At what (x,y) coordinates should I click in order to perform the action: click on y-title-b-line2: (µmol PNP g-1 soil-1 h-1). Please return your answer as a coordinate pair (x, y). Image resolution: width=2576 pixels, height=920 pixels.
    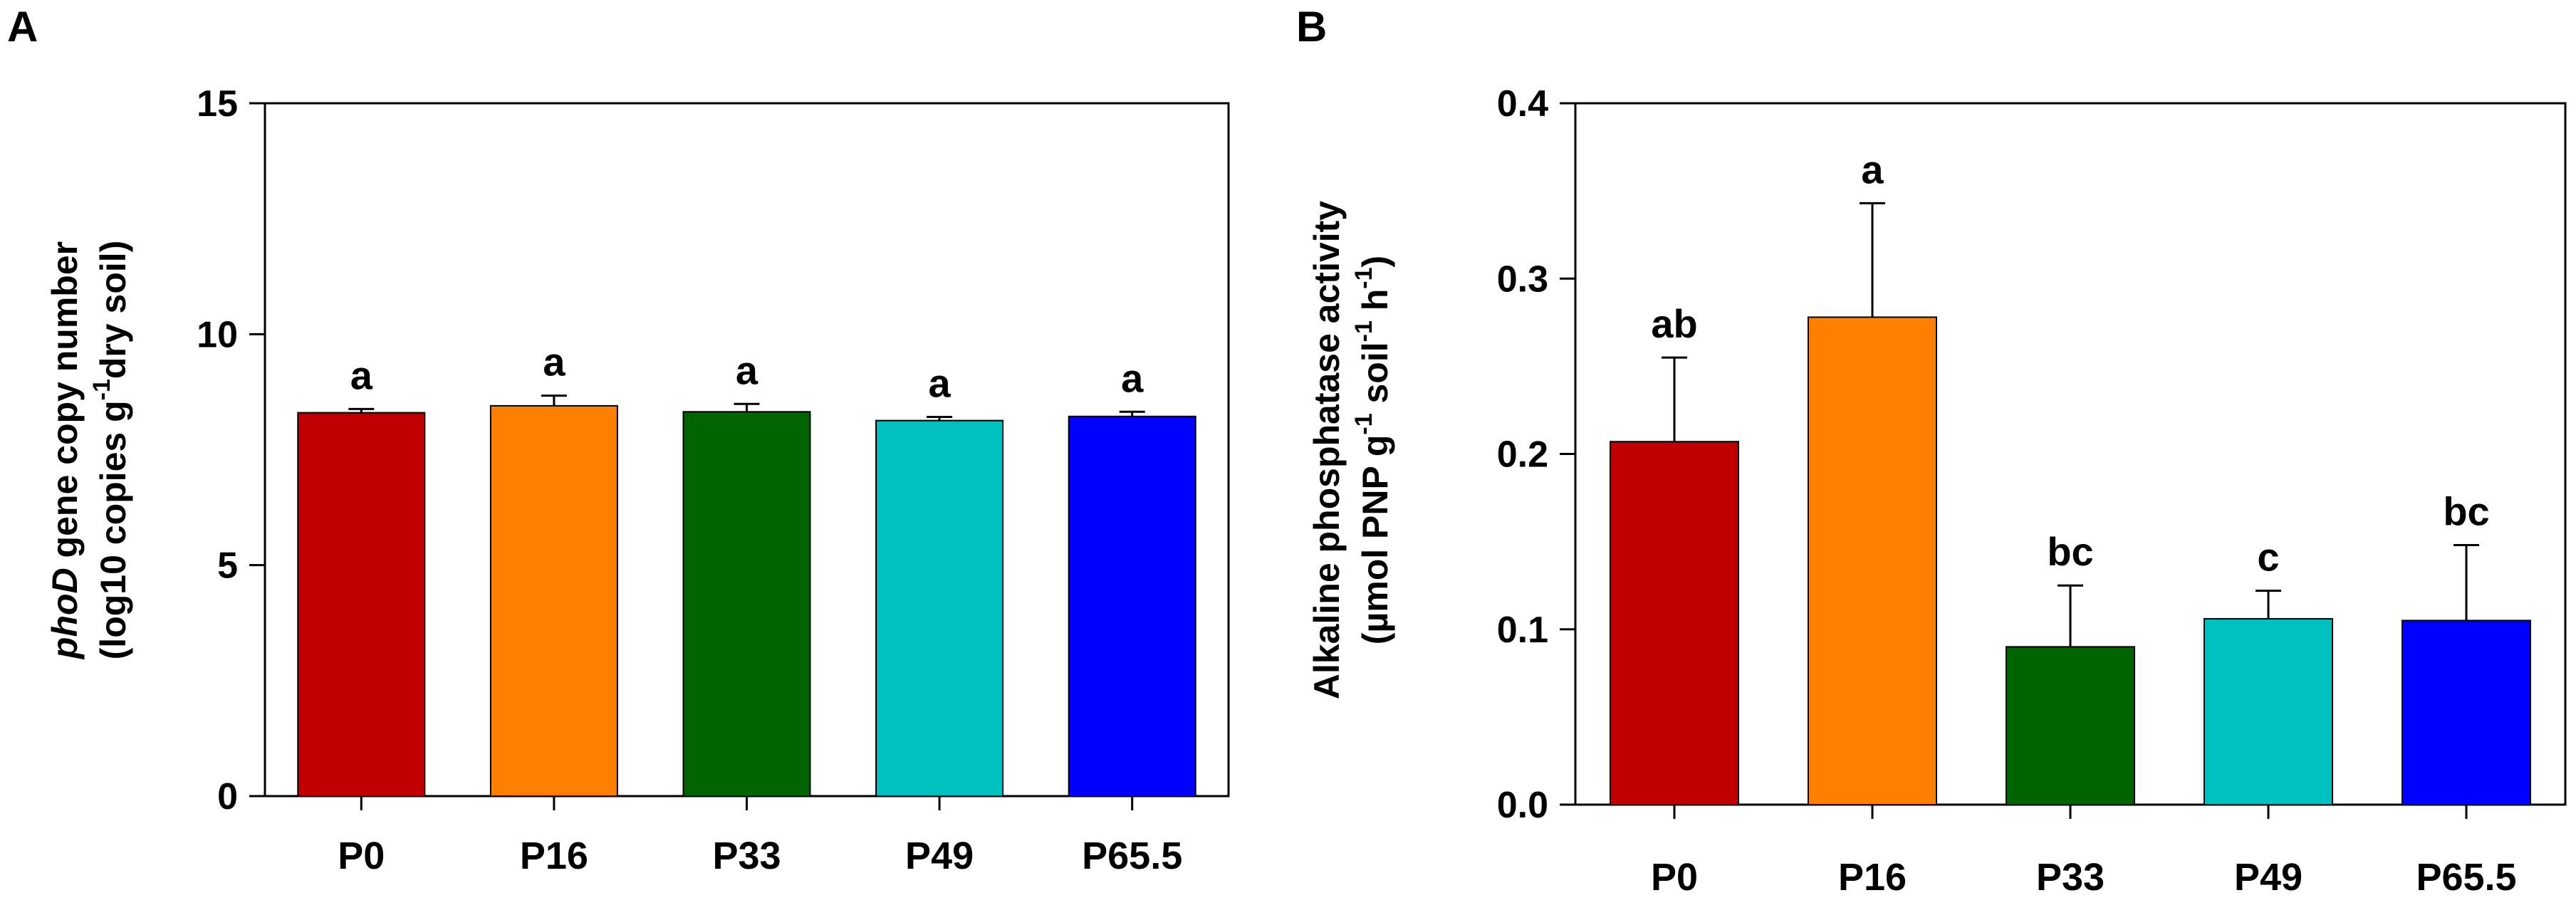
    Looking at the image, I should click on (1372, 450).